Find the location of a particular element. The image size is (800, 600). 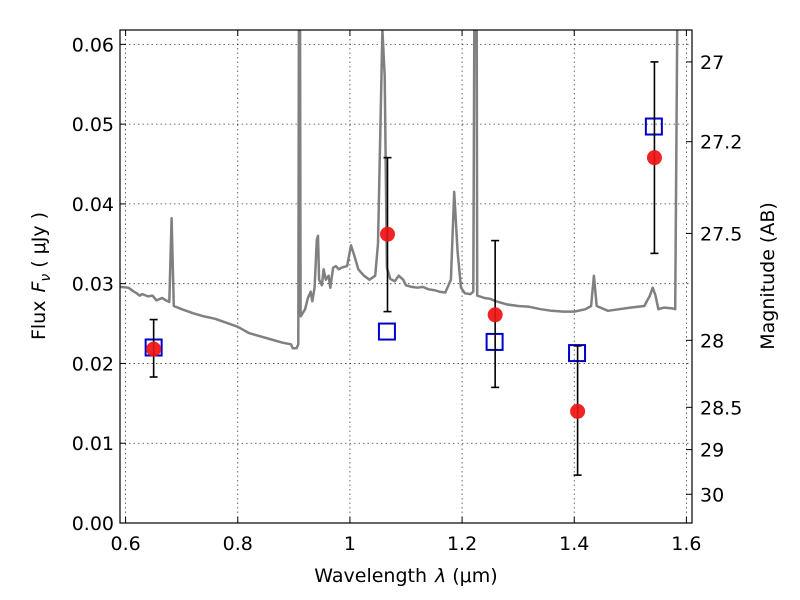

right-tick-label: 28.5 is located at coordinates (721, 408).